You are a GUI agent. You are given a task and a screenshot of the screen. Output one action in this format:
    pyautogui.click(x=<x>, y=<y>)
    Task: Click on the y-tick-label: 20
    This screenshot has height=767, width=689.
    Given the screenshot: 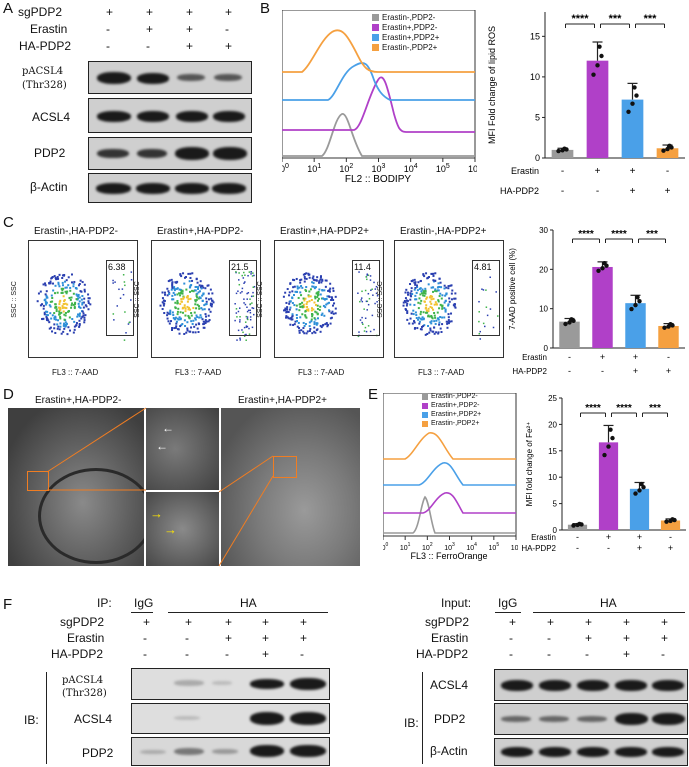 What is the action you would take?
    pyautogui.click(x=543, y=269)
    